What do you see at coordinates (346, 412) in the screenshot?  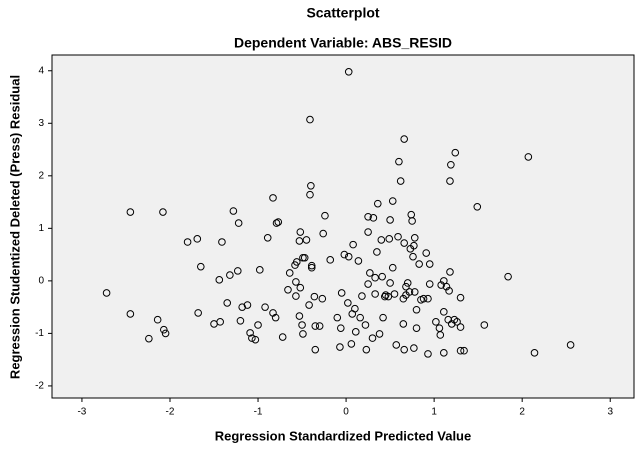 I see `x-tick-label: 0` at bounding box center [346, 412].